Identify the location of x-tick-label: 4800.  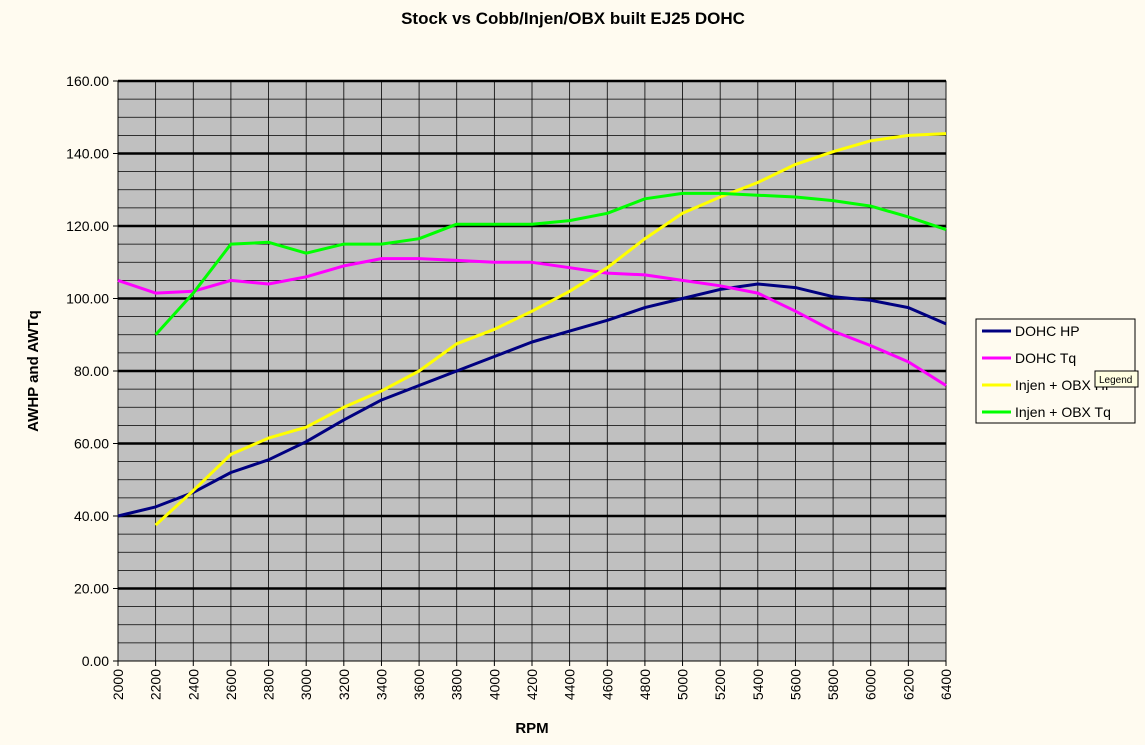
(645, 684).